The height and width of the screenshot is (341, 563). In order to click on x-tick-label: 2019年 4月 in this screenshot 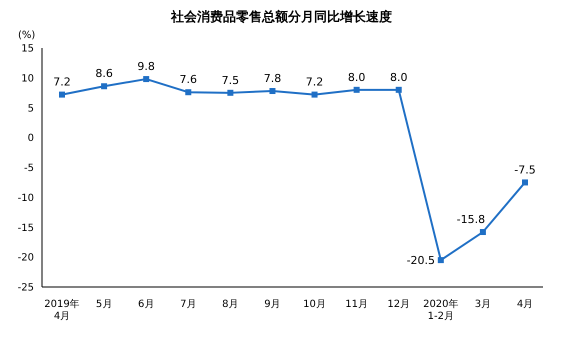, I will do `click(62, 310)`.